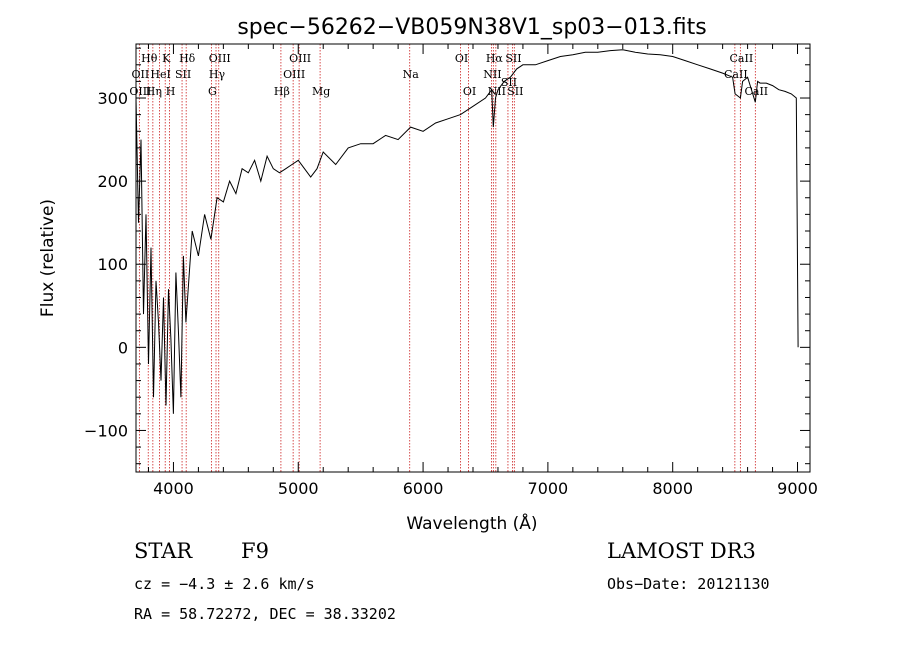  Describe the element at coordinates (106, 430) in the screenshot. I see `y-tick-label: −100` at that location.